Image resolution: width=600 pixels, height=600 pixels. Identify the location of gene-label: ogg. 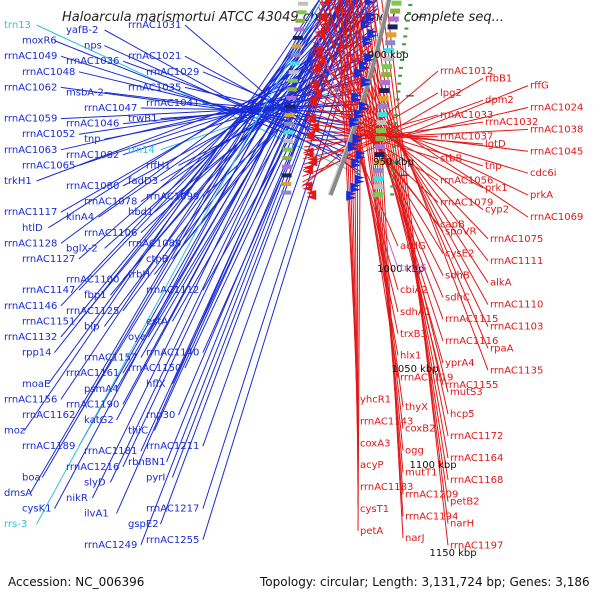
(414, 451).